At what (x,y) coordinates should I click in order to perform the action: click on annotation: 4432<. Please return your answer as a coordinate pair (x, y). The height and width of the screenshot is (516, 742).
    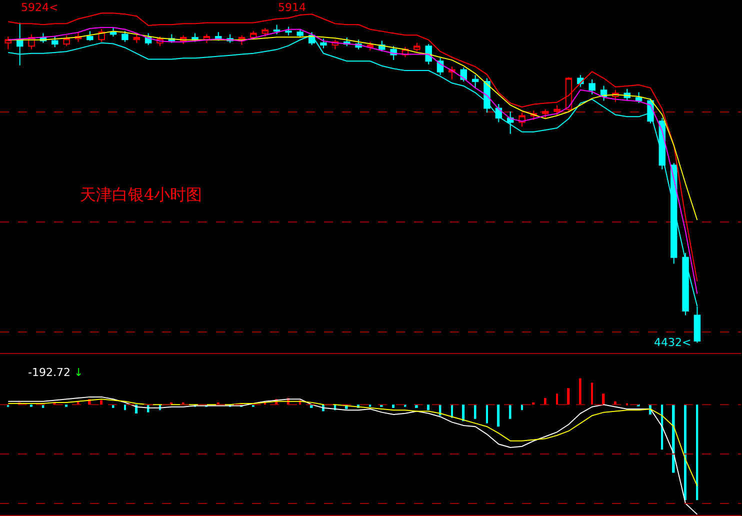
    Looking at the image, I should click on (673, 342).